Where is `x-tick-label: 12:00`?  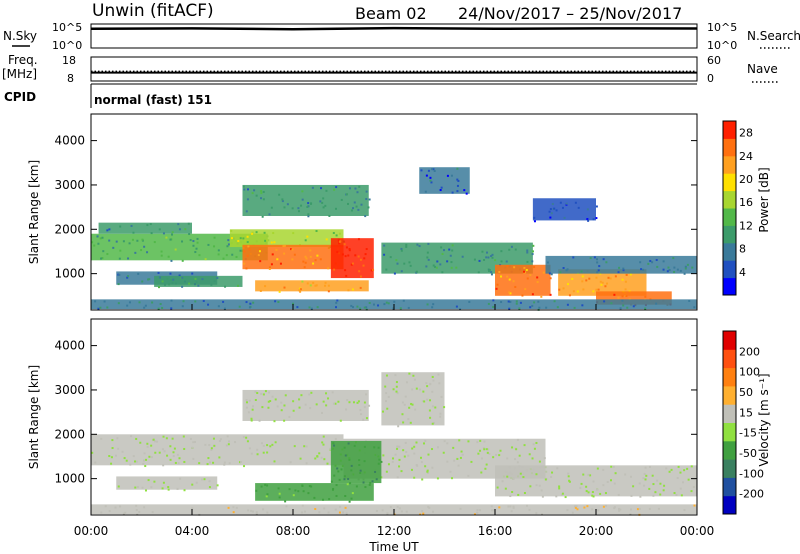
x-tick-label: 12:00 is located at coordinates (394, 531).